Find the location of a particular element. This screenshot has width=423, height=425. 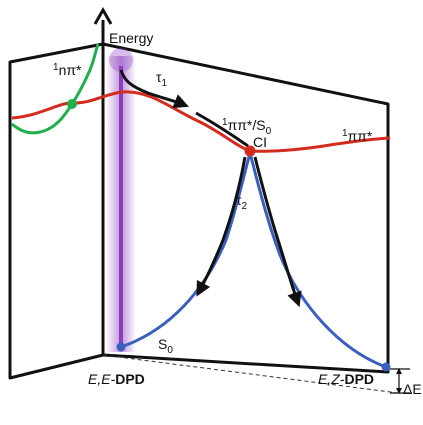

s0-label: S0 is located at coordinates (165, 346).